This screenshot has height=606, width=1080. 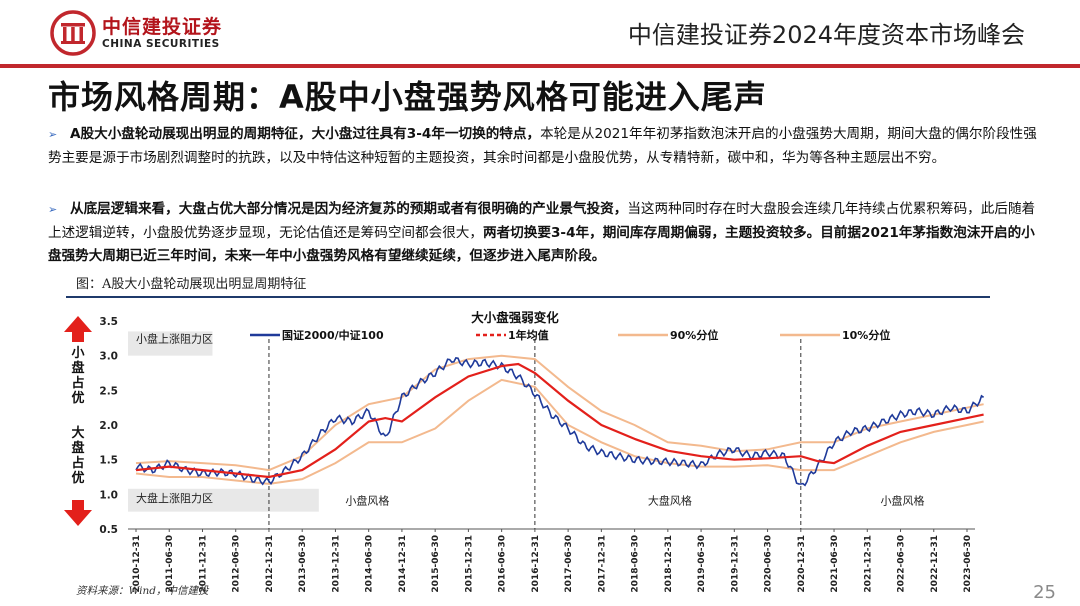 I want to click on x-tick-label: 2013-06-30, so click(x=303, y=564).